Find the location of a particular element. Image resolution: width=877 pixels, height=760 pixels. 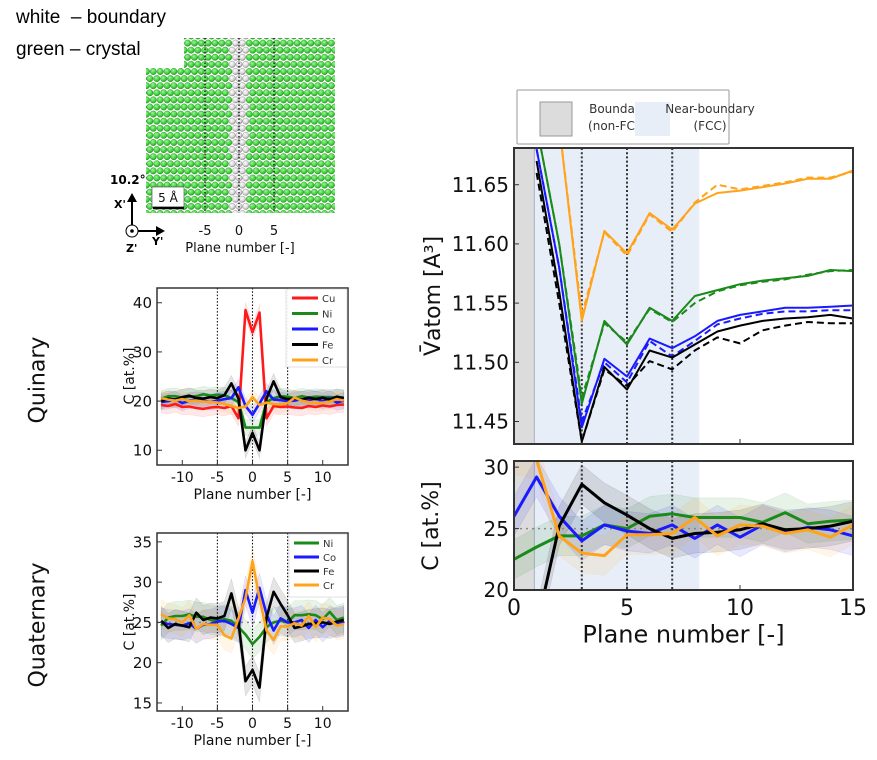

legend-swatch-near-boundary is located at coordinates (652, 119).